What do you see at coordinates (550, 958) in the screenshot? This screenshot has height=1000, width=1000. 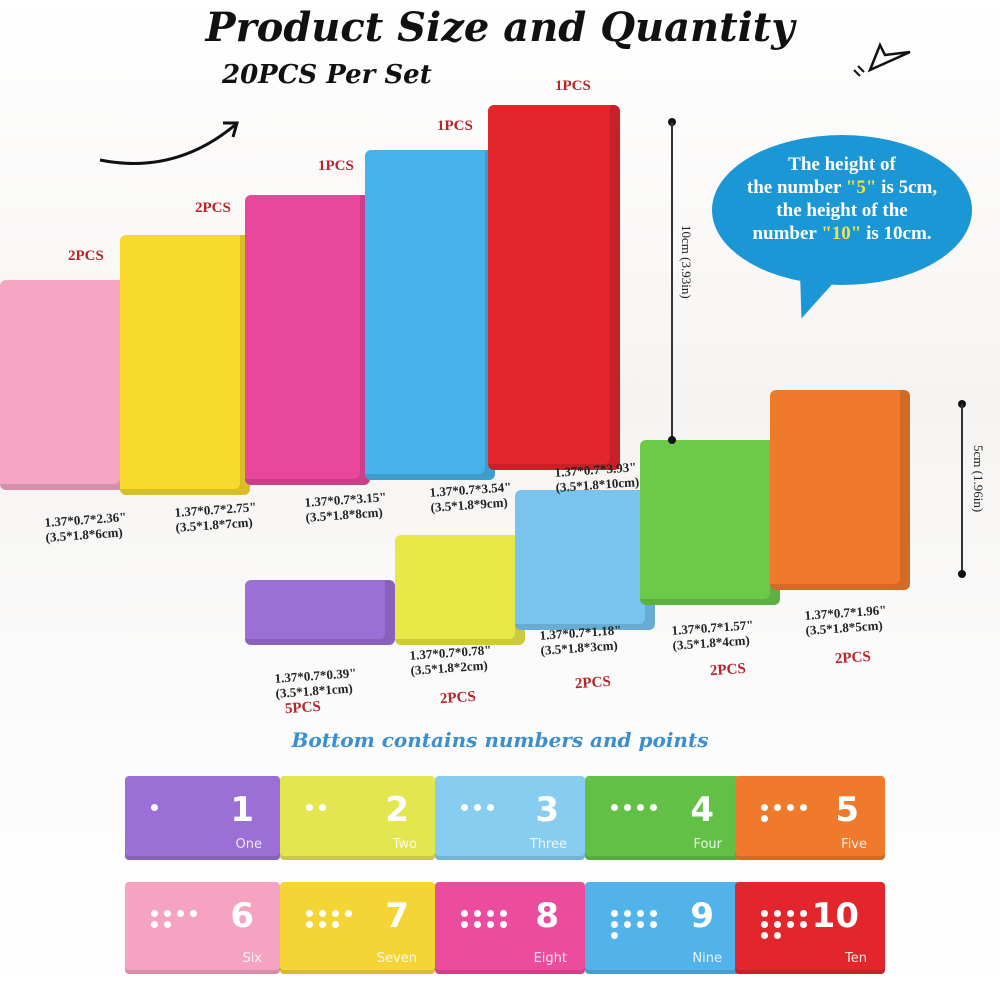 I see `tile-word: Eight` at bounding box center [550, 958].